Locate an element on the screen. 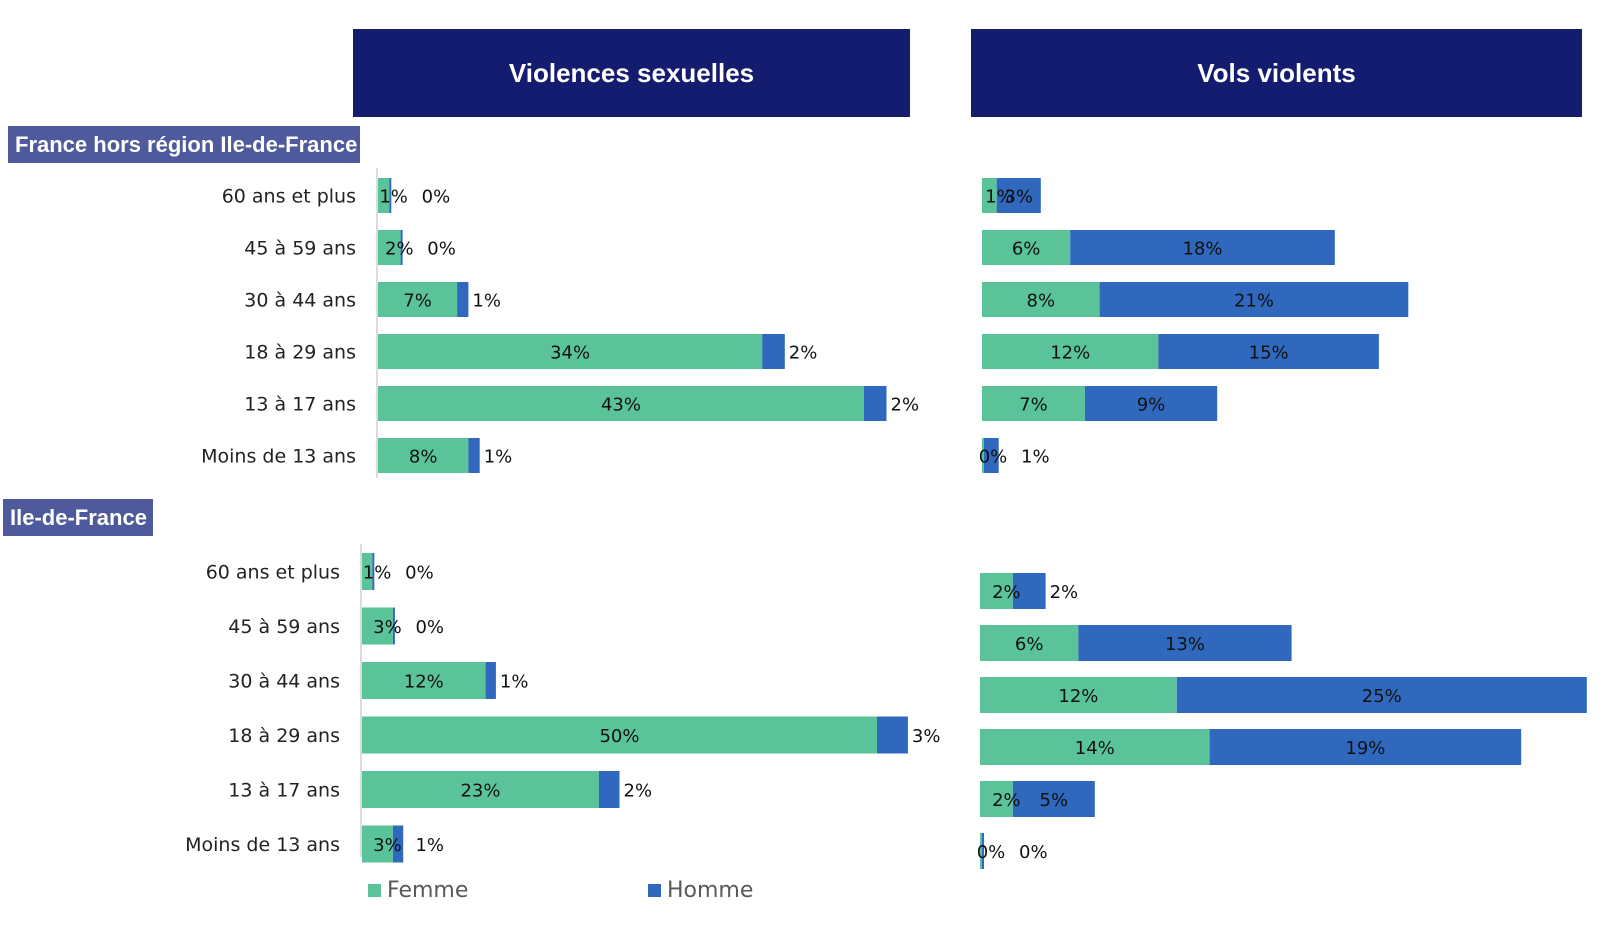  legend-label-homme: Homme is located at coordinates (710, 890).